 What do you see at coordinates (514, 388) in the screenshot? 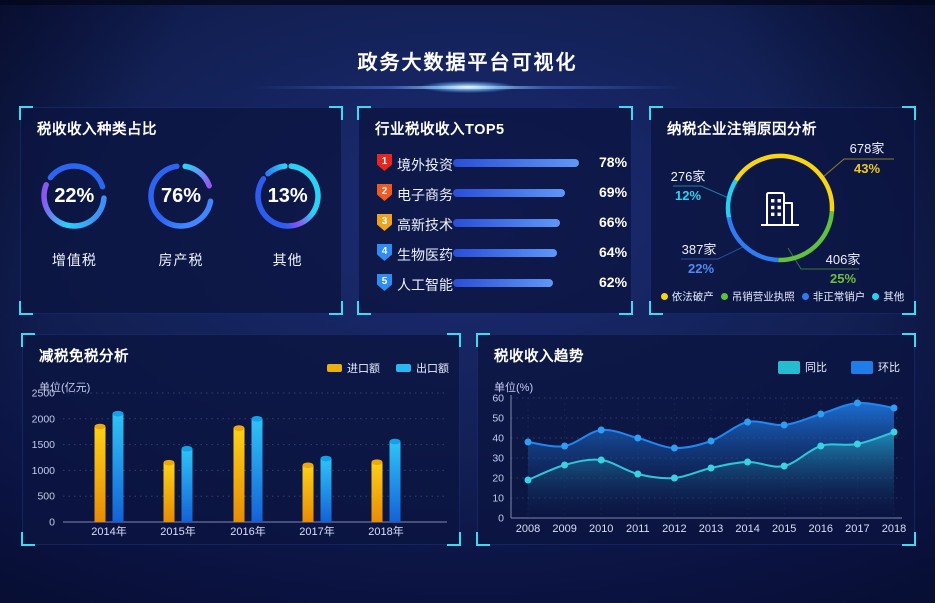
I see `unit-label: 单位(%)` at bounding box center [514, 388].